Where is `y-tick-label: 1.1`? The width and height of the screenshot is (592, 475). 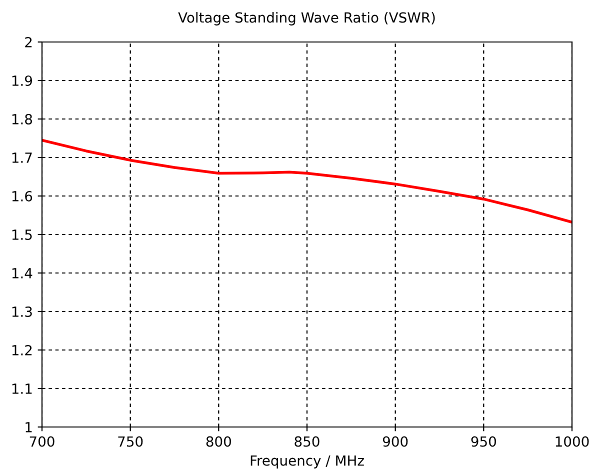
y-tick-label: 1.1 is located at coordinates (22, 389).